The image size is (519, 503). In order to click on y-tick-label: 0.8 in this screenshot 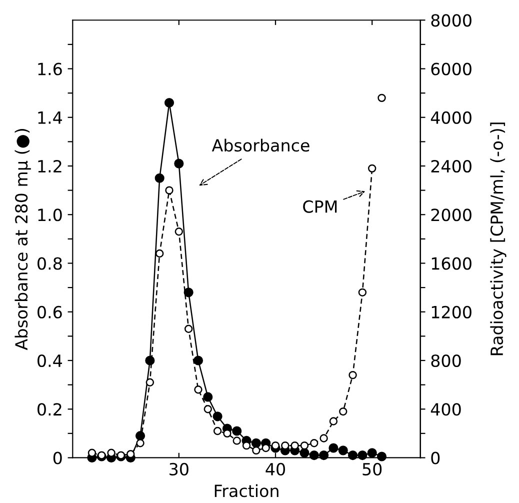, I will do `click(50, 263)`.